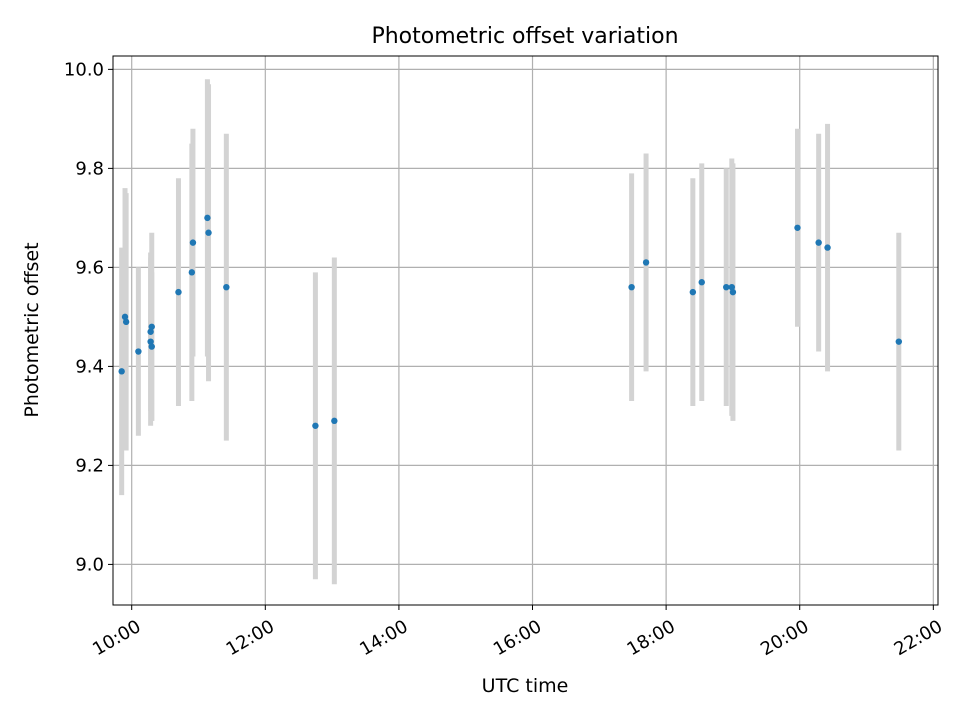 This screenshot has width=960, height=724. What do you see at coordinates (517, 638) in the screenshot?
I see `x-tick-label: 16:00` at bounding box center [517, 638].